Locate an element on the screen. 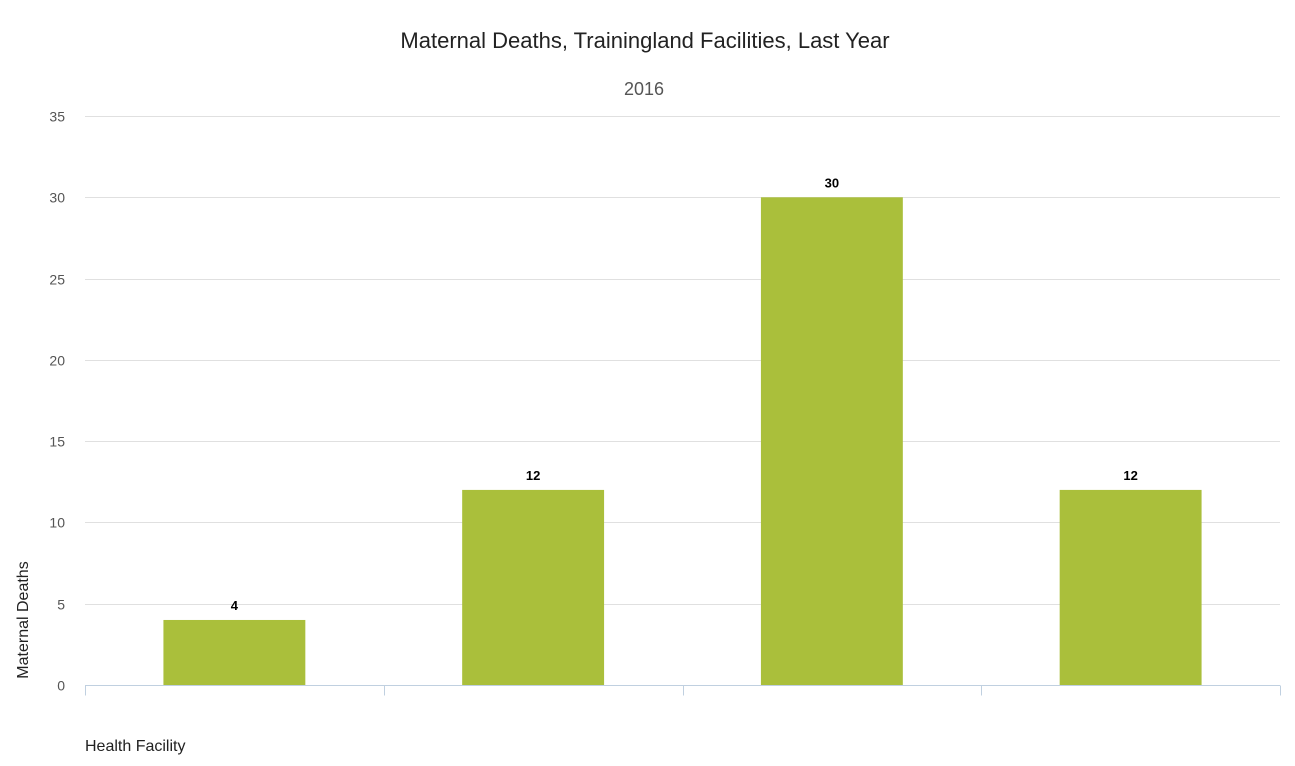  y-tick-label: 25 is located at coordinates (57, 280).